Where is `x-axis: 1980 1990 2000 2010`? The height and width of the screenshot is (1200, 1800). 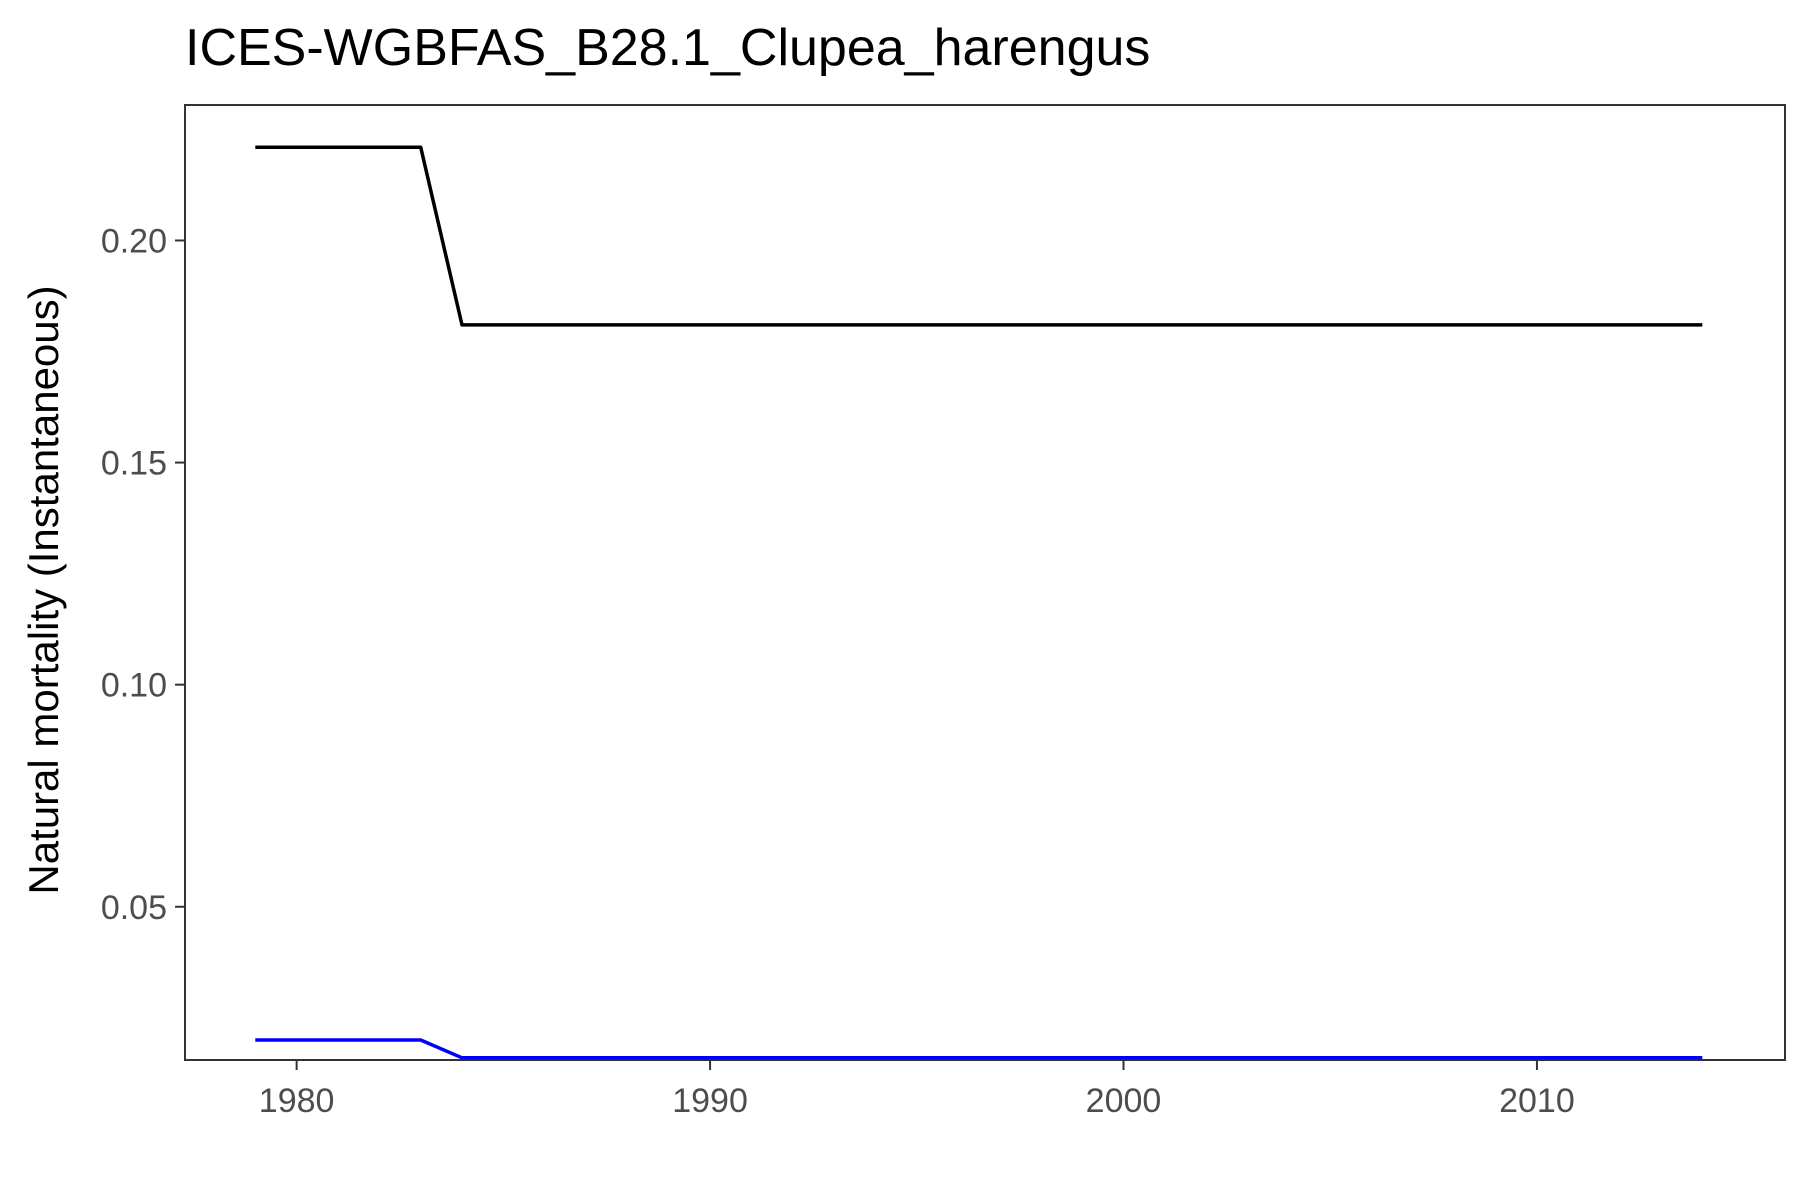
x-axis: 1980 1990 2000 2010 is located at coordinates (917, 1090).